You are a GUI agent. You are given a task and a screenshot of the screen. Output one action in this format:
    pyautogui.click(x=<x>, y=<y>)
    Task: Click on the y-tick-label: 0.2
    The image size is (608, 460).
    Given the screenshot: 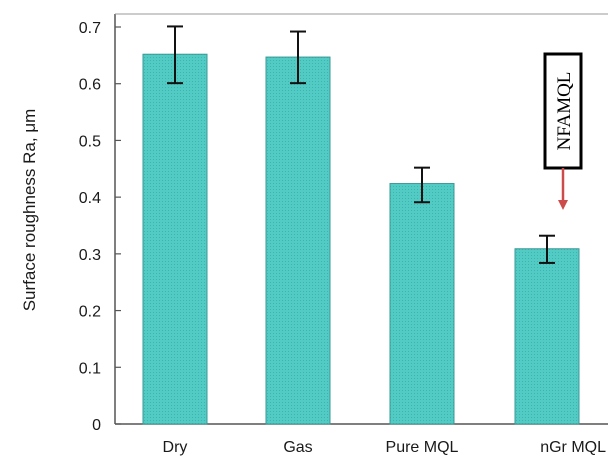 What is the action you would take?
    pyautogui.click(x=90, y=312)
    